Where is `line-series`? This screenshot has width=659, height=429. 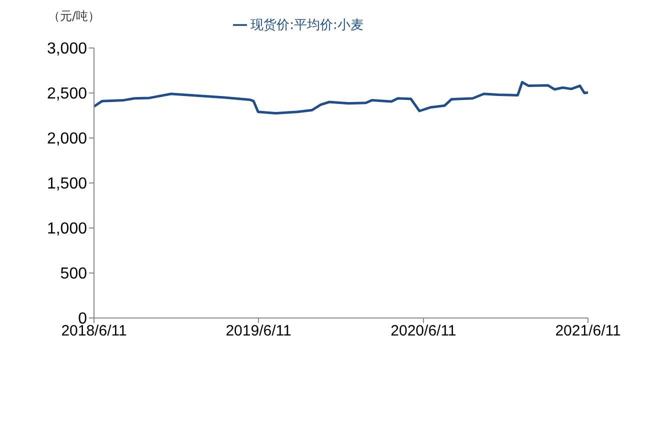 line-series is located at coordinates (341, 97).